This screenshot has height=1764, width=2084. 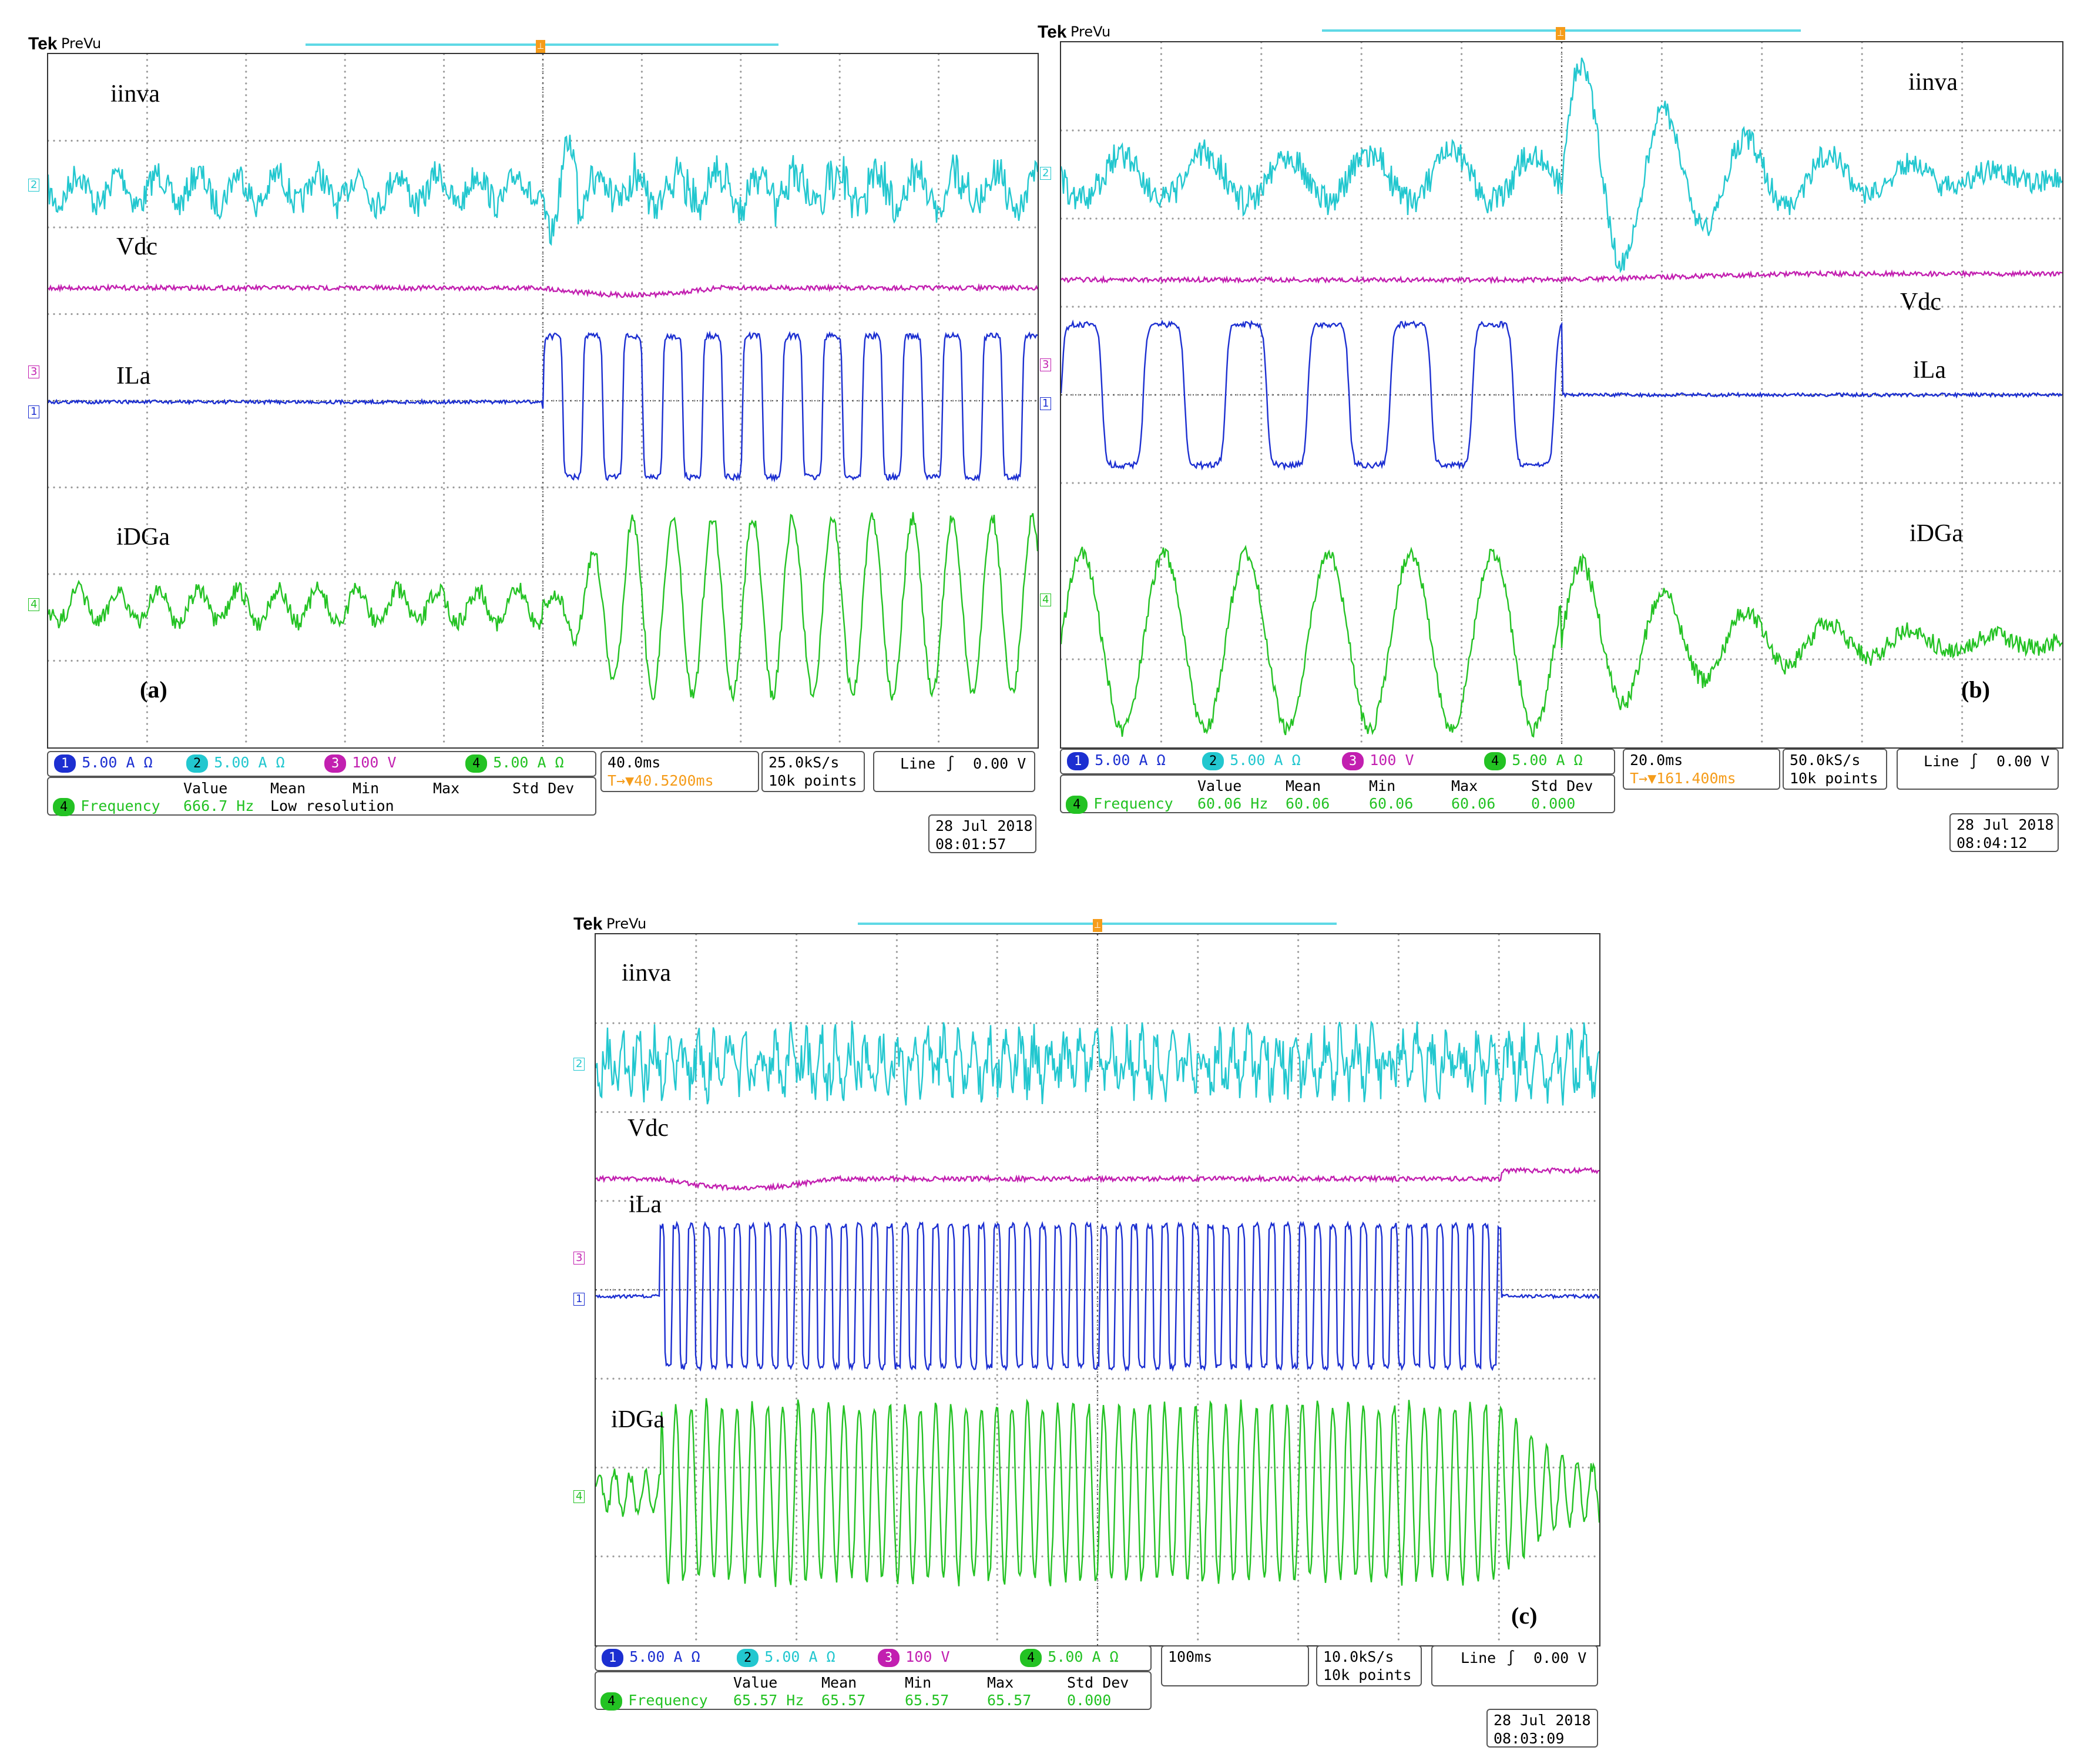 I want to click on trigger-position: ▼40.5200ms, so click(x=670, y=780).